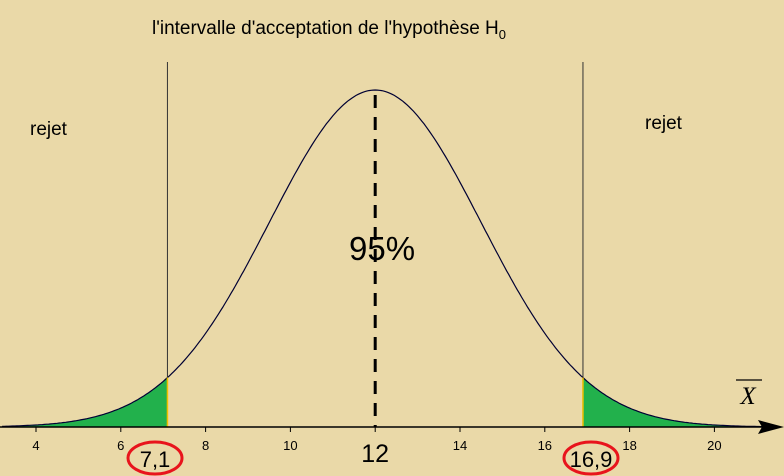 Image resolution: width=784 pixels, height=476 pixels. What do you see at coordinates (205, 445) in the screenshot?
I see `x-tick-label: 8` at bounding box center [205, 445].